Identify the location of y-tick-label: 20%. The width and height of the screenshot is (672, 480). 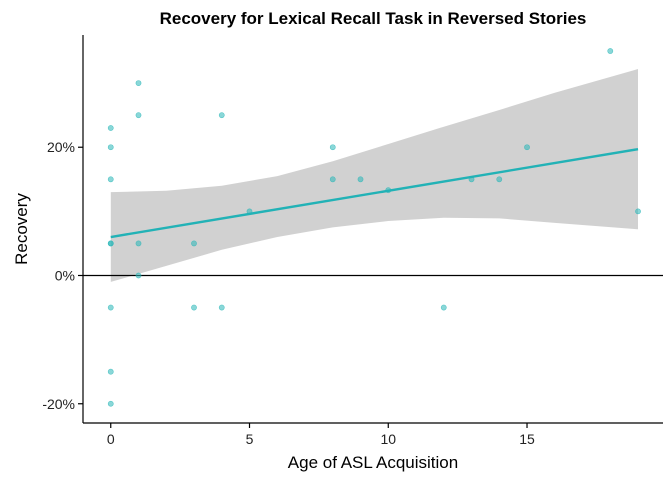
(61, 147).